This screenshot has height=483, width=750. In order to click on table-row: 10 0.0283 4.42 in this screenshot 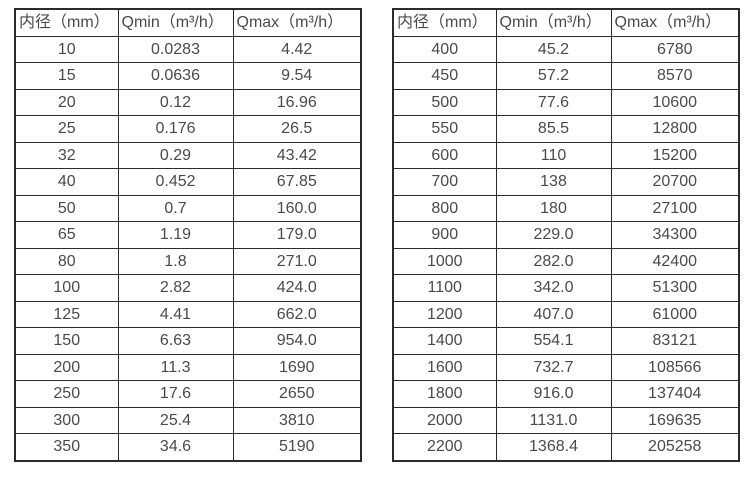, I will do `click(188, 49)`.